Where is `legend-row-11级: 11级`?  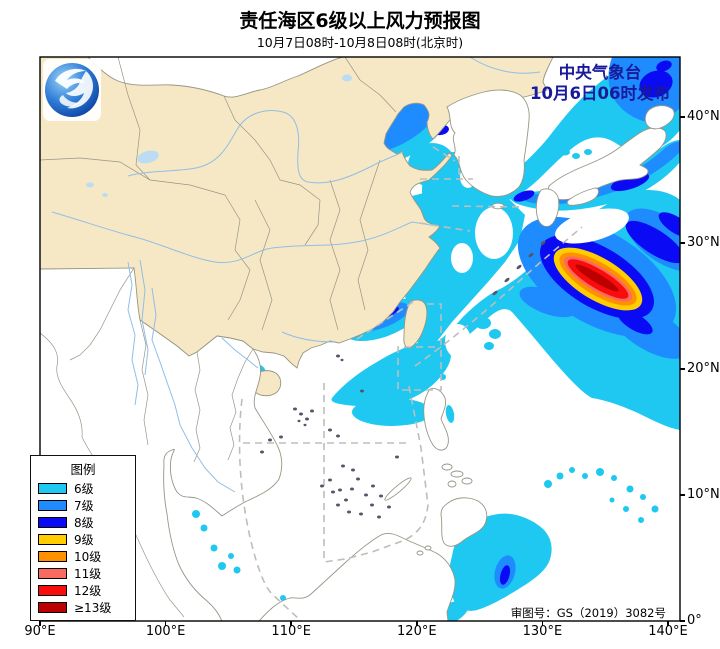
legend-row-11级: 11级 is located at coordinates (83, 573).